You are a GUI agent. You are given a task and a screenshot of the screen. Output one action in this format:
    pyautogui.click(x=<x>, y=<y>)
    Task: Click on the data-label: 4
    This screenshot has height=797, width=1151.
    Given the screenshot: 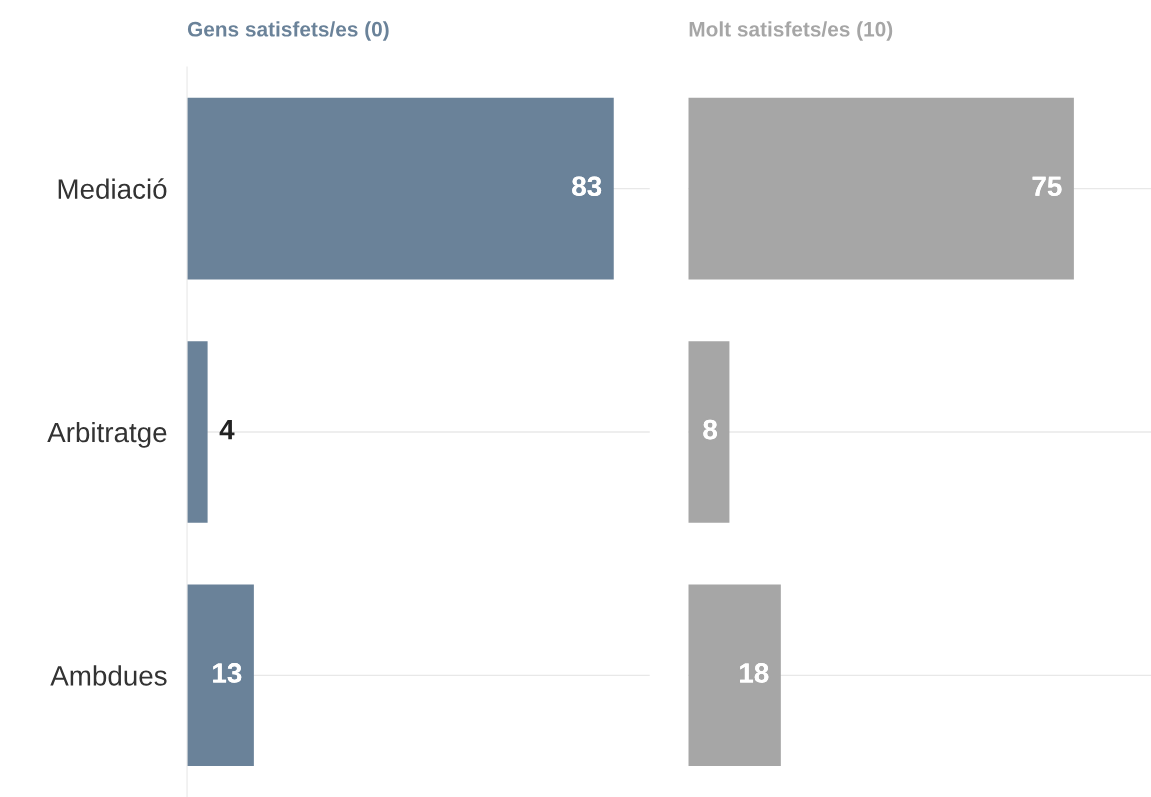 What is the action you would take?
    pyautogui.click(x=227, y=430)
    